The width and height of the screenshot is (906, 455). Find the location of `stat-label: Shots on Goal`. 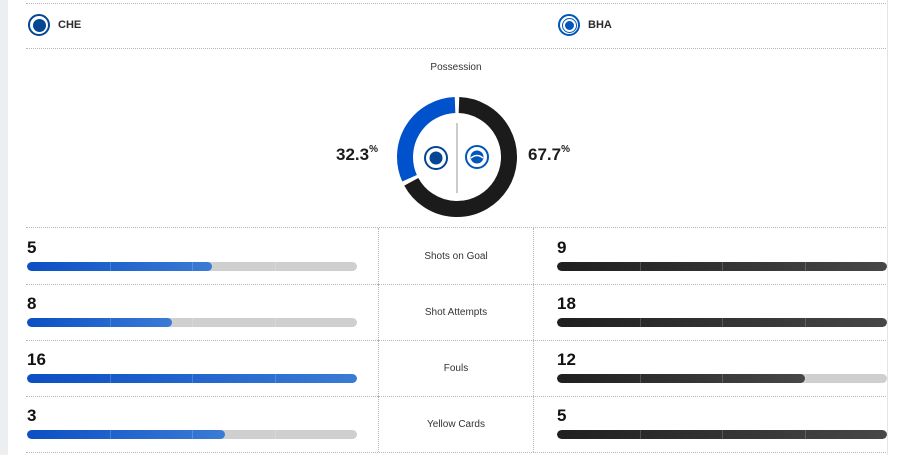

stat-label: Shots on Goal is located at coordinates (456, 256).